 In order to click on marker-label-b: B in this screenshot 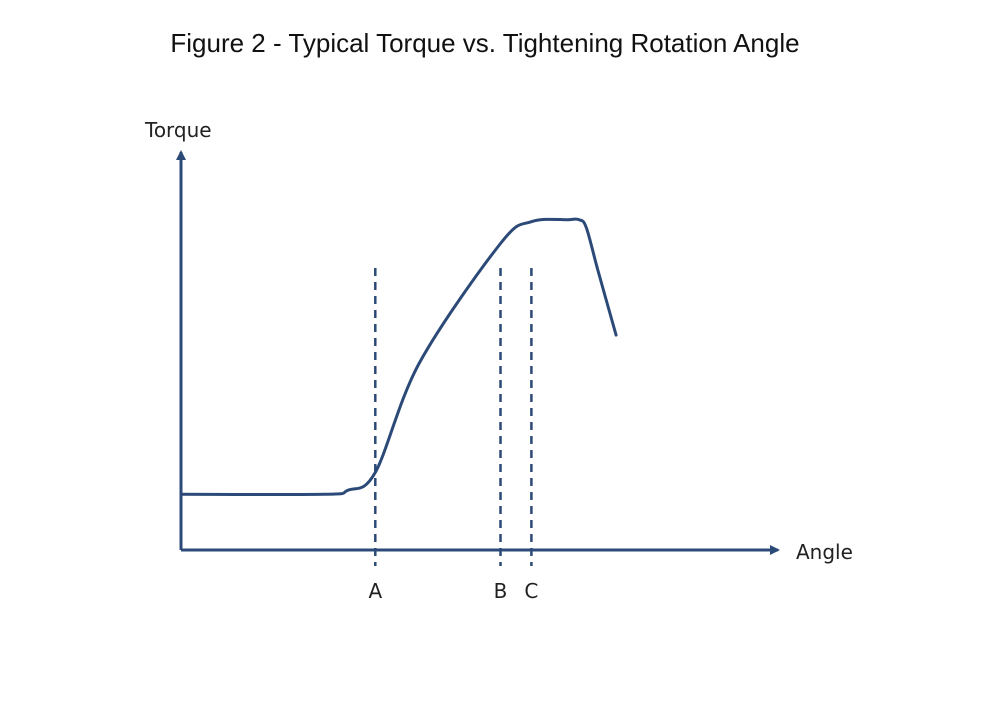, I will do `click(501, 591)`.